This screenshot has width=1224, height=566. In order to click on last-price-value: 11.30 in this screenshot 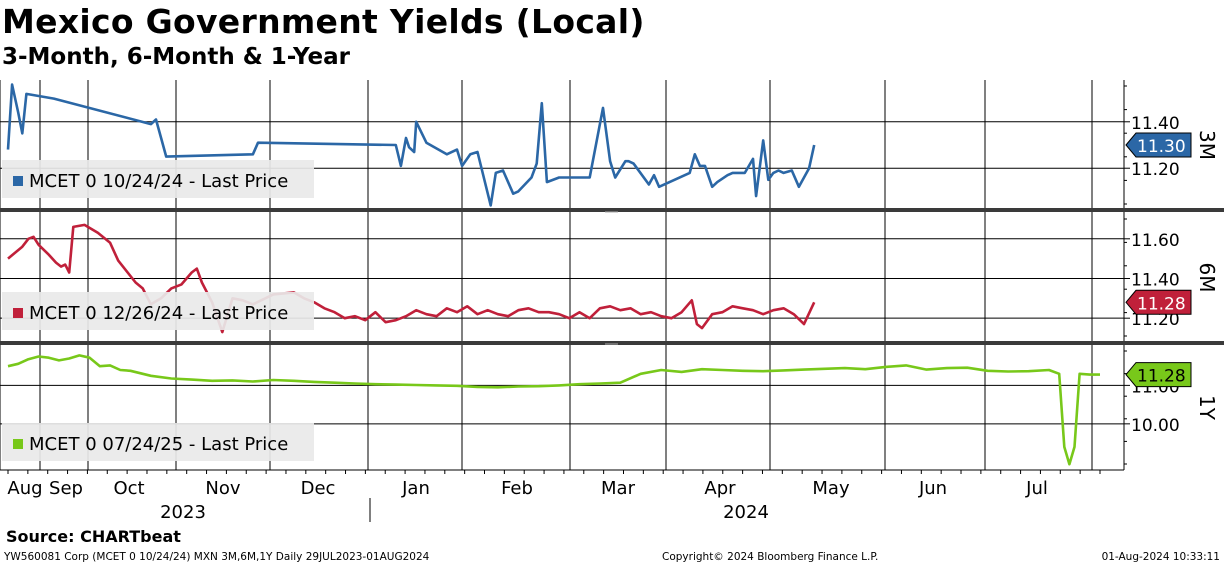, I will do `click(1161, 147)`.